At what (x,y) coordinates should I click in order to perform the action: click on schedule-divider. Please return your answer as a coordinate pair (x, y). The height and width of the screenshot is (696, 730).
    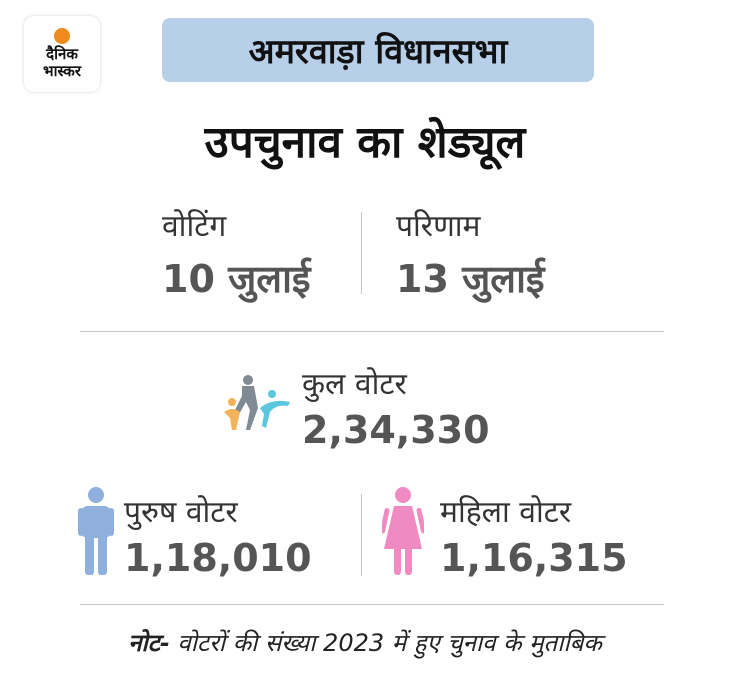
    Looking at the image, I should click on (361, 253).